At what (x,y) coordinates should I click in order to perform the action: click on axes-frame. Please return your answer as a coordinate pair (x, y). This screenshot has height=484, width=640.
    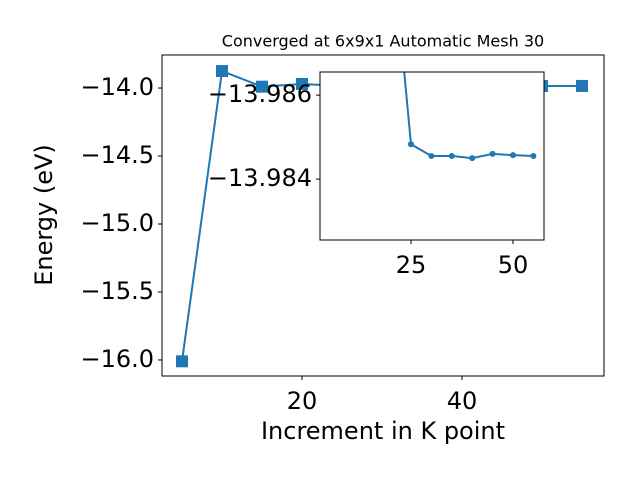
    Looking at the image, I should click on (432, 156).